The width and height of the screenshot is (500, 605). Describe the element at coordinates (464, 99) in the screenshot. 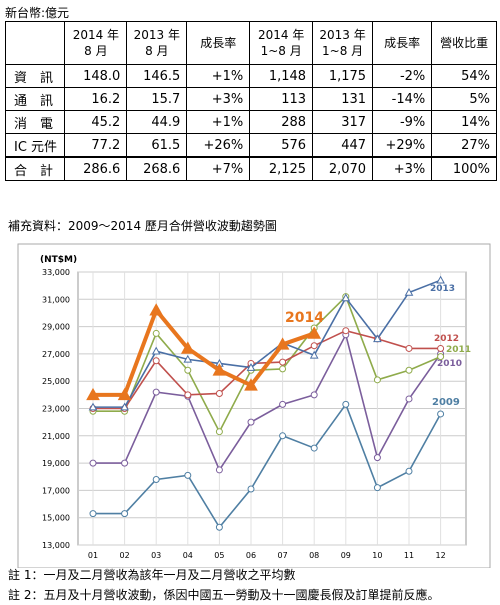

I see `cell: 5%` at that location.